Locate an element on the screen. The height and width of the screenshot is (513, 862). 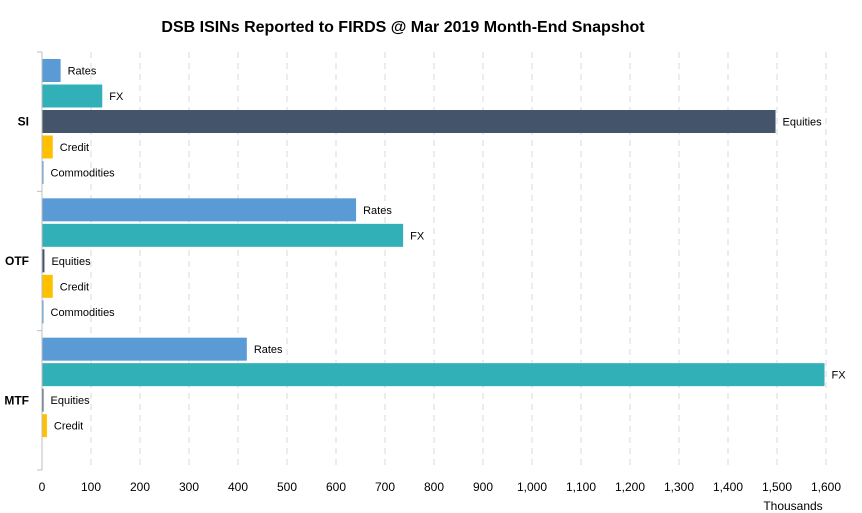
category-label: OTF is located at coordinates (17, 261).